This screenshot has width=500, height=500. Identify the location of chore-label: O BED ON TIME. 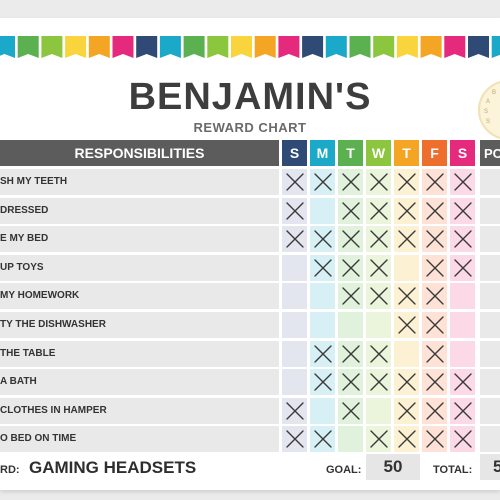
(38, 439).